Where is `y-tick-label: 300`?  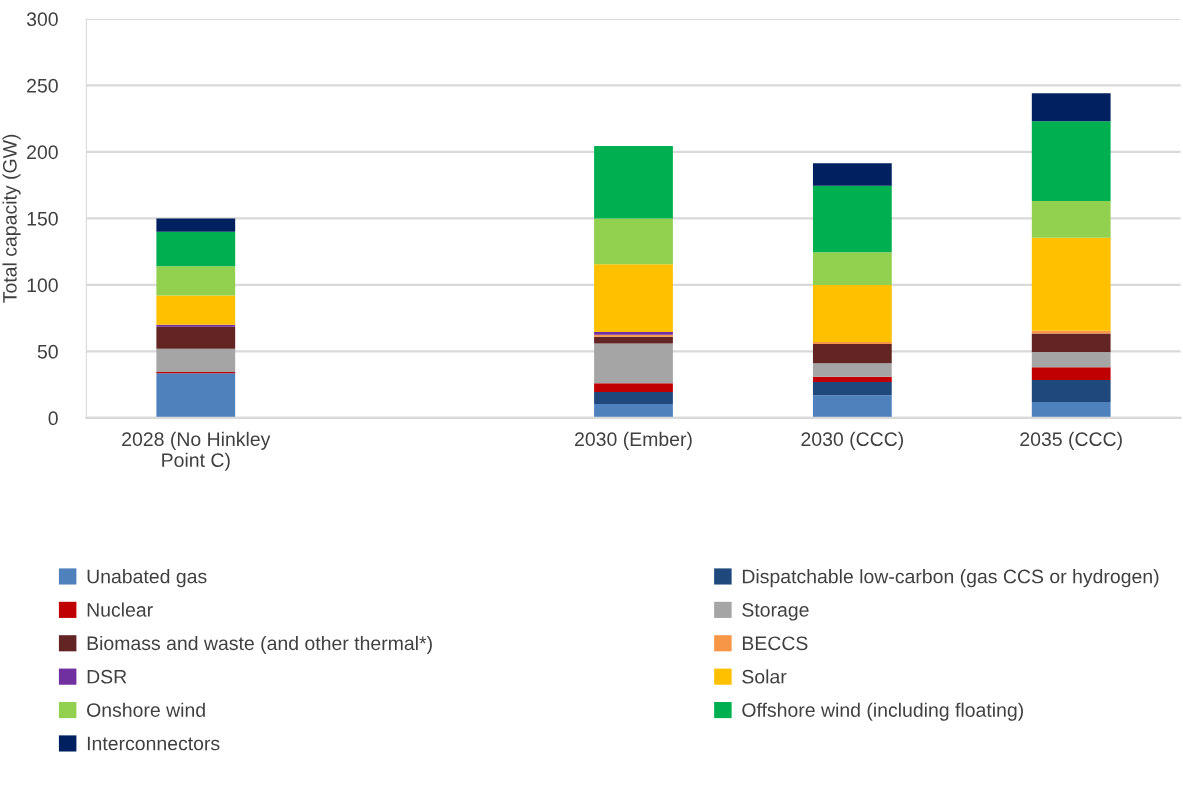
y-tick-label: 300 is located at coordinates (42, 19).